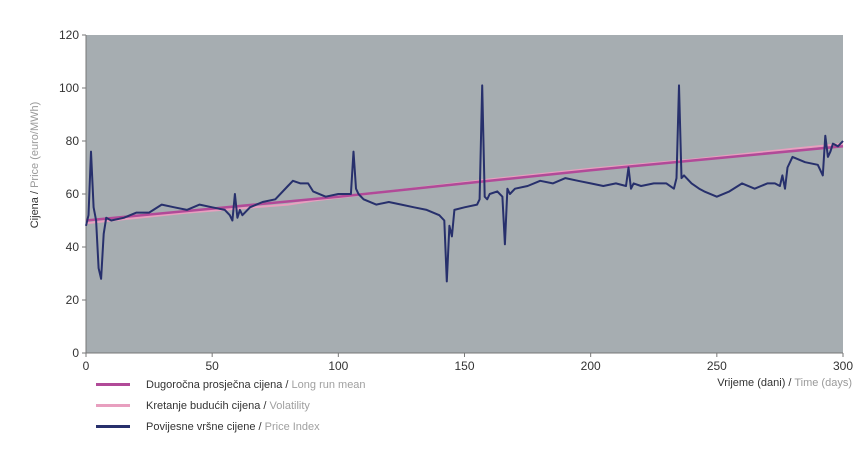 The width and height of the screenshot is (855, 469). Describe the element at coordinates (113, 426) in the screenshot. I see `legend-swatch-index` at that location.